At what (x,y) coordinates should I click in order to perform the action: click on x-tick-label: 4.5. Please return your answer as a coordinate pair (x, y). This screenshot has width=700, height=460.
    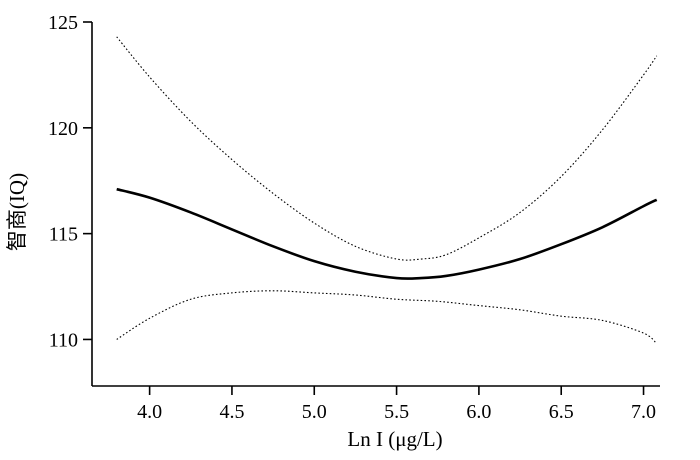
    Looking at the image, I should click on (231, 412).